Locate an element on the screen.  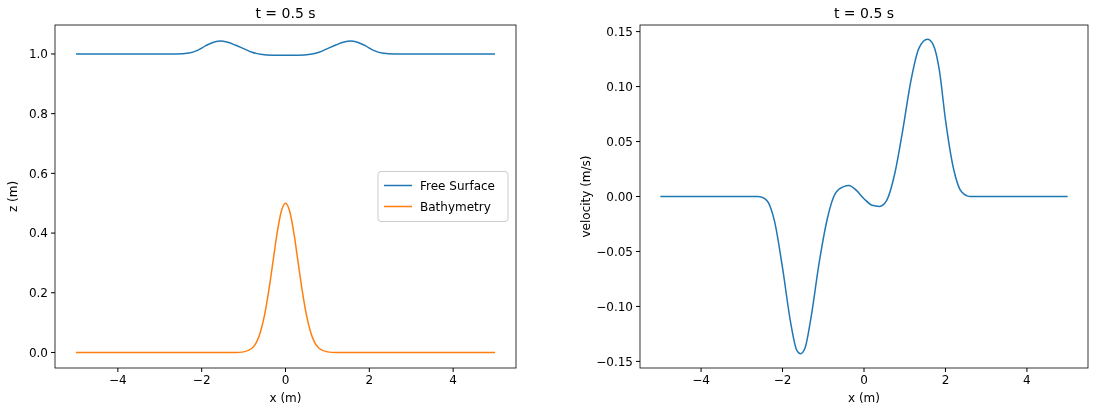
y-tick-label: 0.15 is located at coordinates (619, 31).